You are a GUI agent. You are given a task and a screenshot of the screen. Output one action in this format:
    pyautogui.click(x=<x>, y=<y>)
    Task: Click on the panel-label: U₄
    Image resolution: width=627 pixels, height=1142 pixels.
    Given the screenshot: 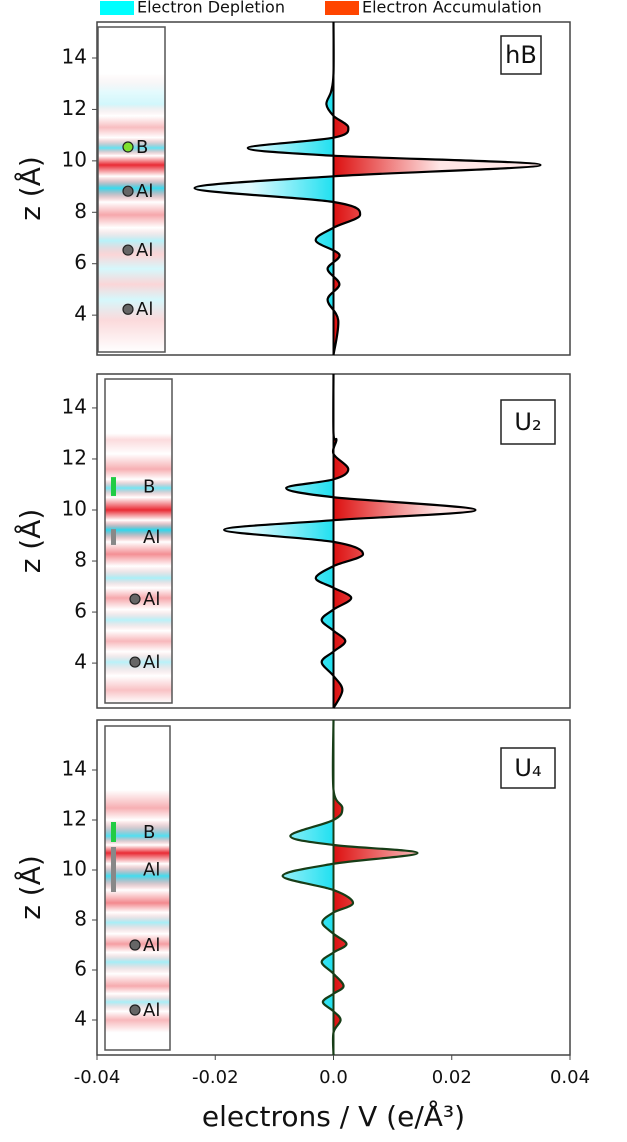 What is the action you would take?
    pyautogui.click(x=527, y=768)
    